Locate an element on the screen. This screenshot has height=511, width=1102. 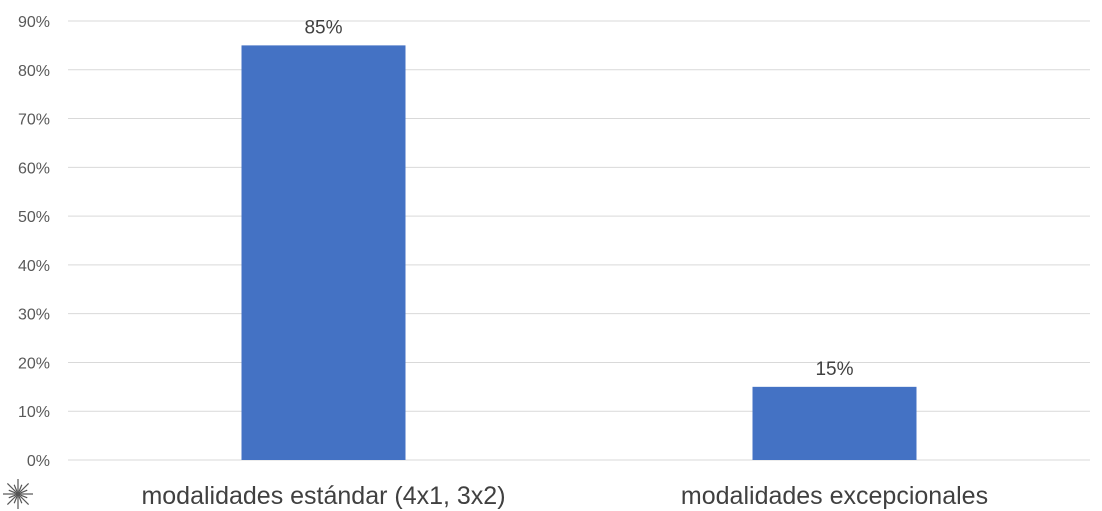
x-category-label: modalidades estándar (4x1, 3x2) is located at coordinates (323, 496).